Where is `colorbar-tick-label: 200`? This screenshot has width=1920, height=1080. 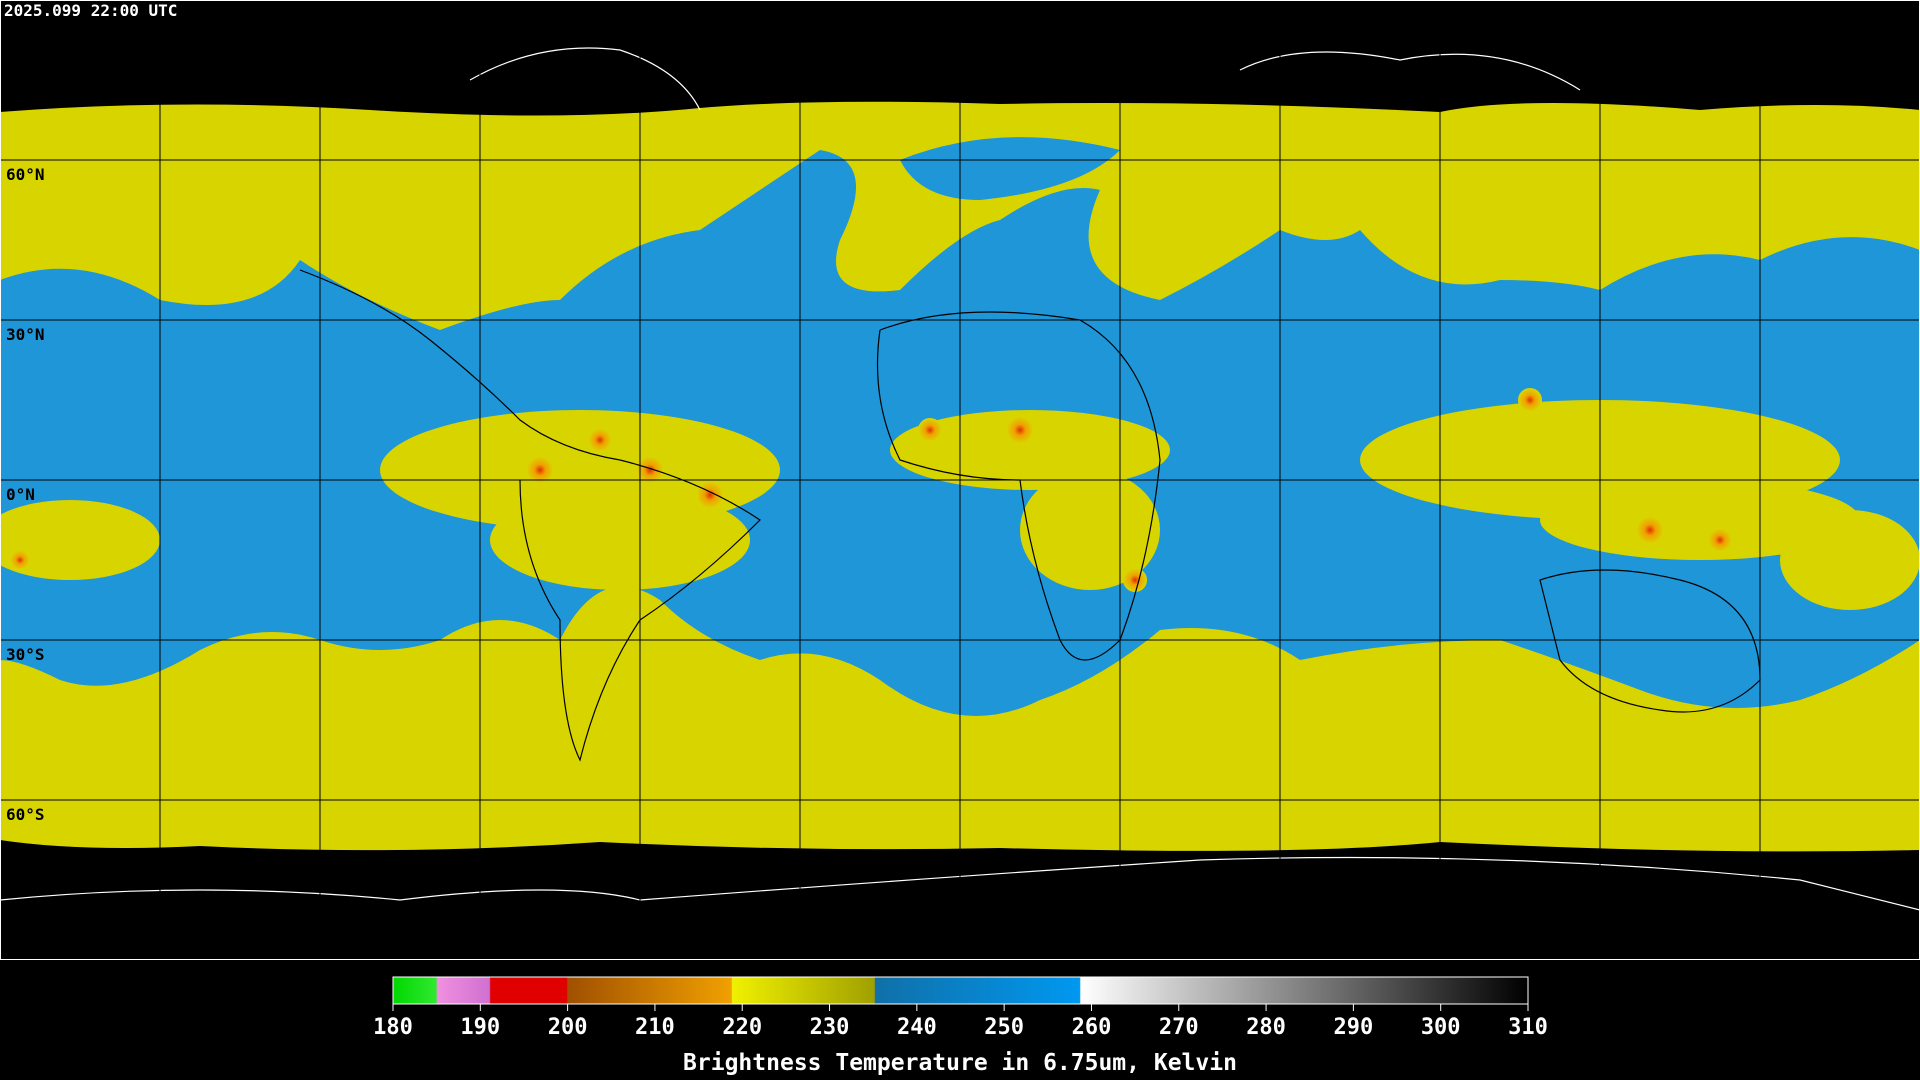
colorbar-tick-label: 200 is located at coordinates (568, 1027).